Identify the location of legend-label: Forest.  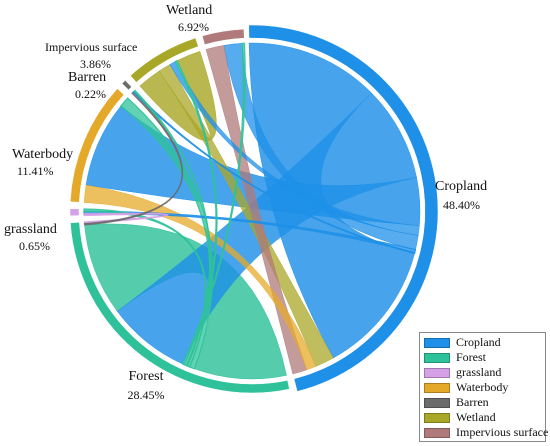
(471, 357).